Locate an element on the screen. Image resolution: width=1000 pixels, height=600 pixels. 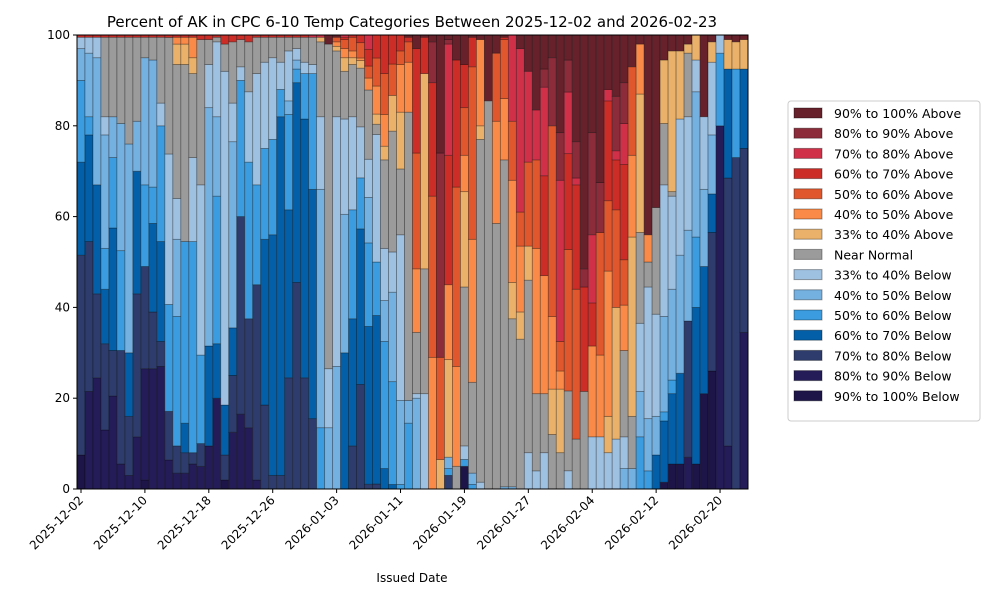
legend-label: Near Normal is located at coordinates (873, 254).